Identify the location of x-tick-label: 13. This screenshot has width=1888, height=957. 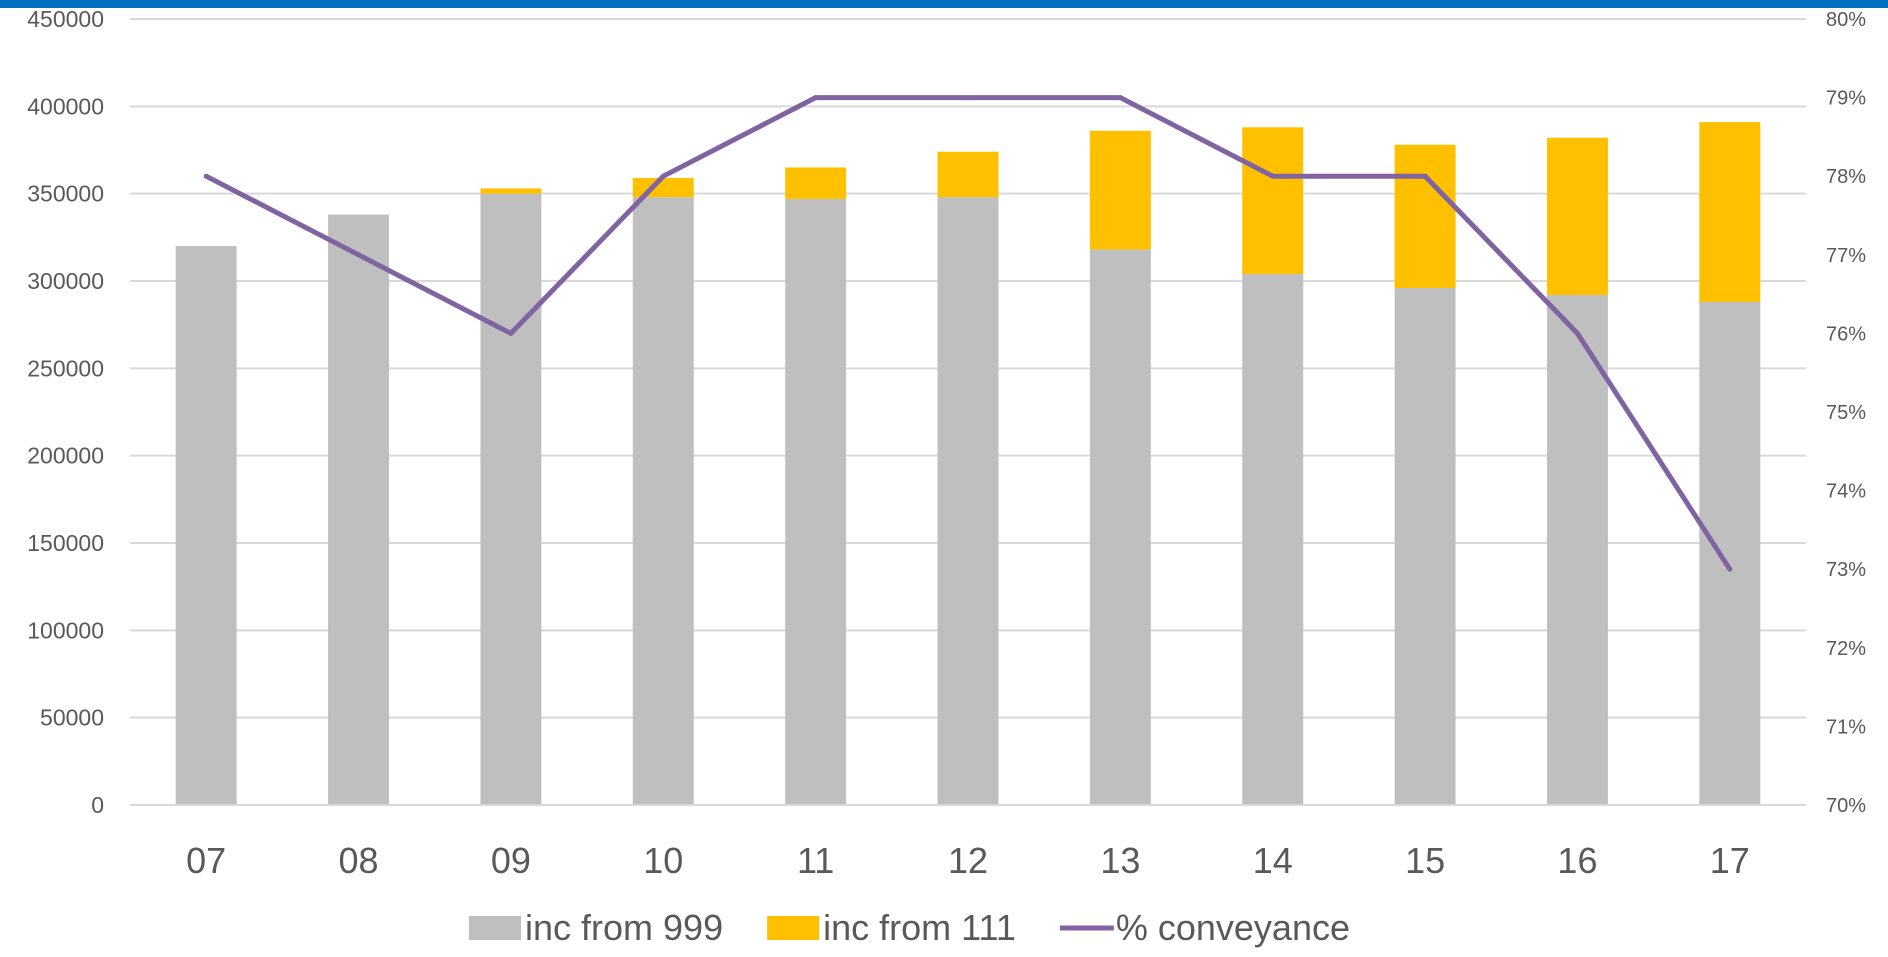
(1120, 860).